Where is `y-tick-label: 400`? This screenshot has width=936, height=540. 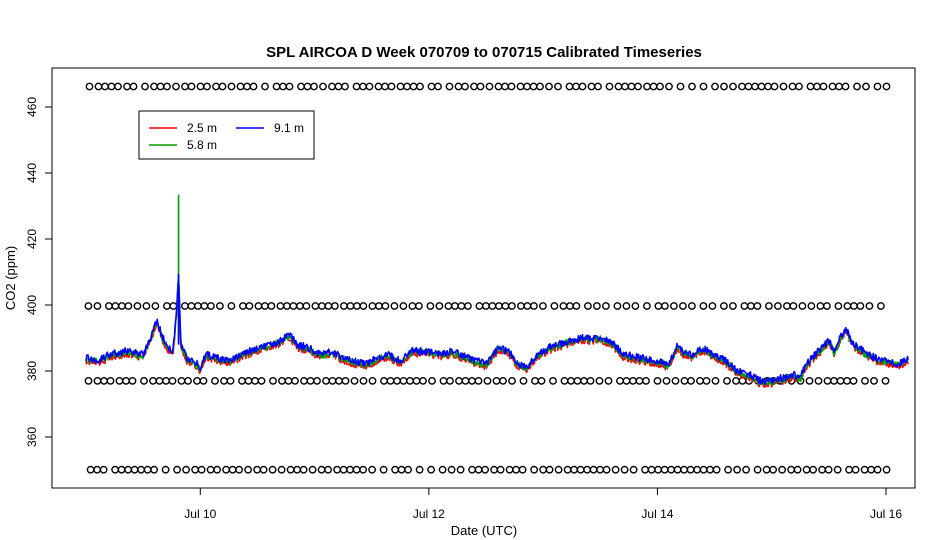
y-tick-label: 400 is located at coordinates (32, 305).